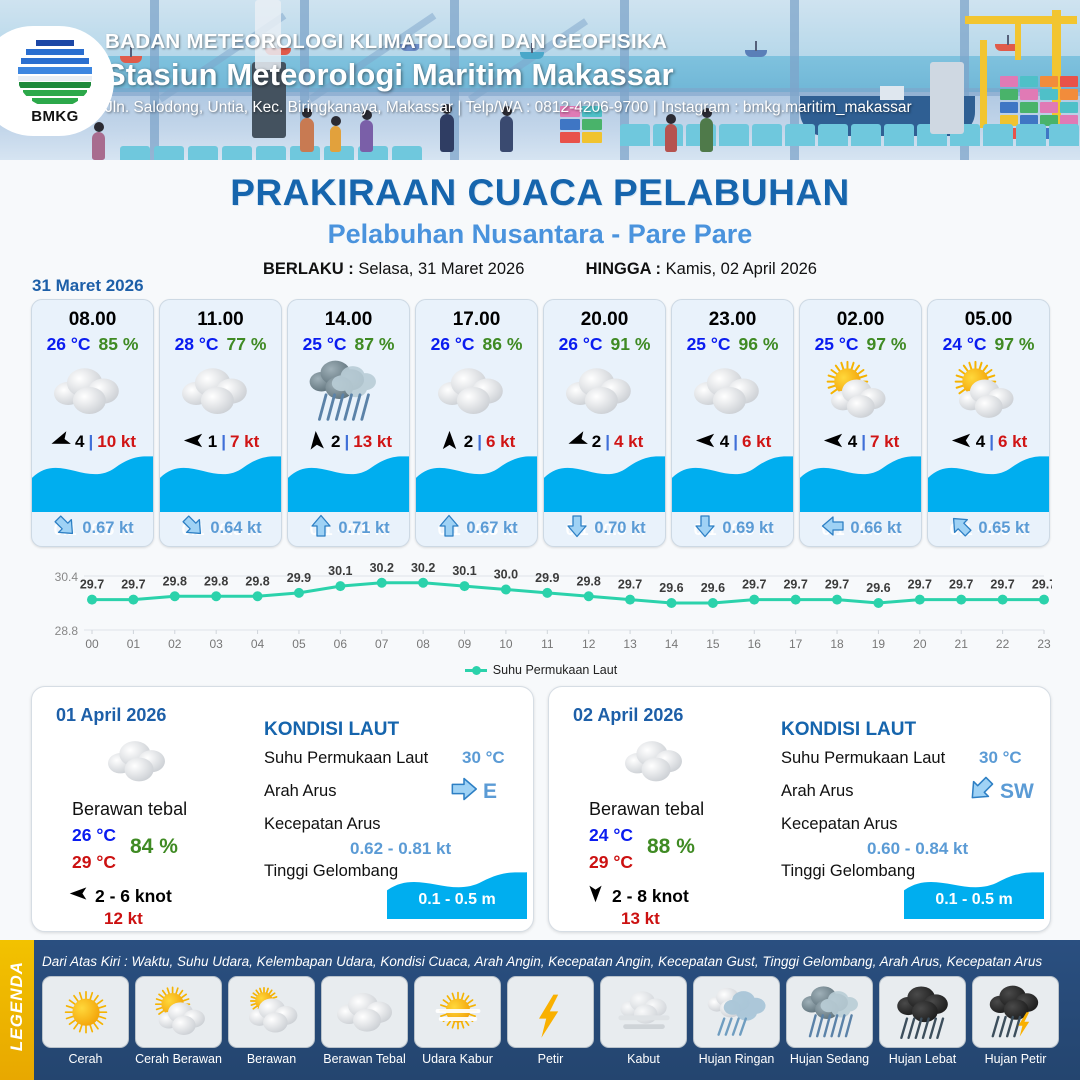  I want to click on svg-text: 01, so click(134, 644).